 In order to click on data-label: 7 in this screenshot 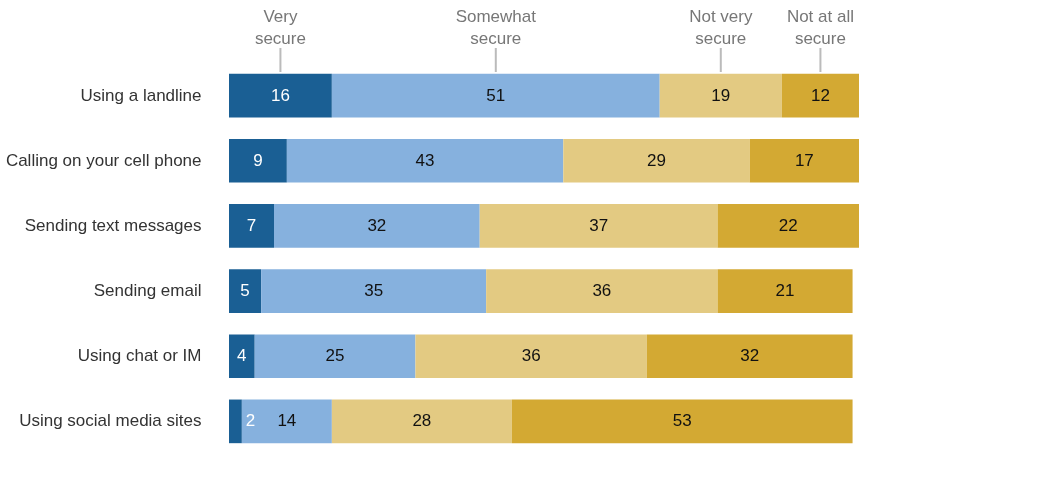, I will do `click(251, 225)`.